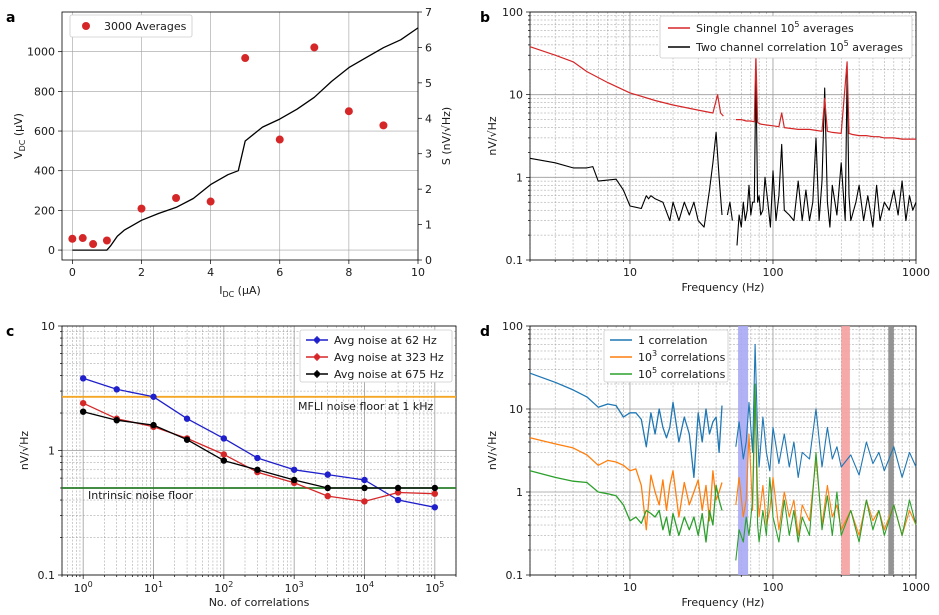 This screenshot has width=939, height=615. I want to click on x-tick-label: 10¹, so click(153, 587).